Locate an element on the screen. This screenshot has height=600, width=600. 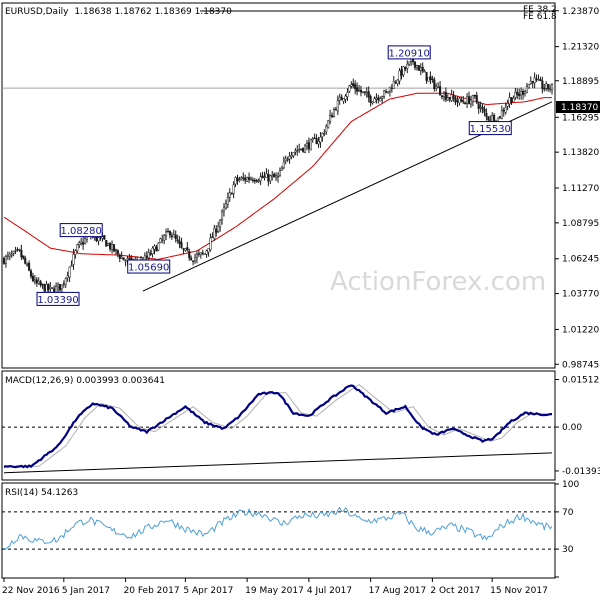
price-reference-lines is located at coordinates (278, 49).